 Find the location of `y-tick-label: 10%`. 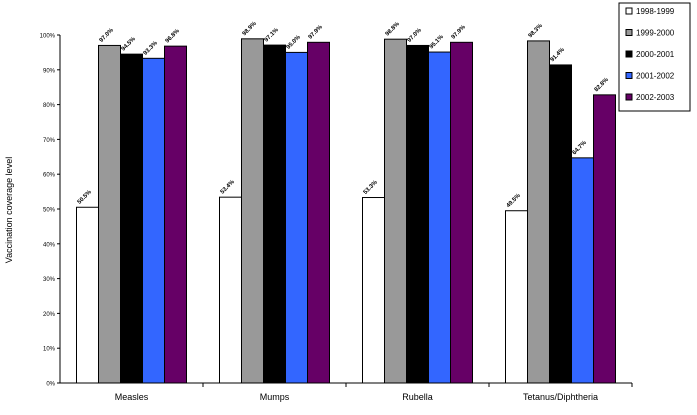

y-tick-label: 10% is located at coordinates (49, 350).